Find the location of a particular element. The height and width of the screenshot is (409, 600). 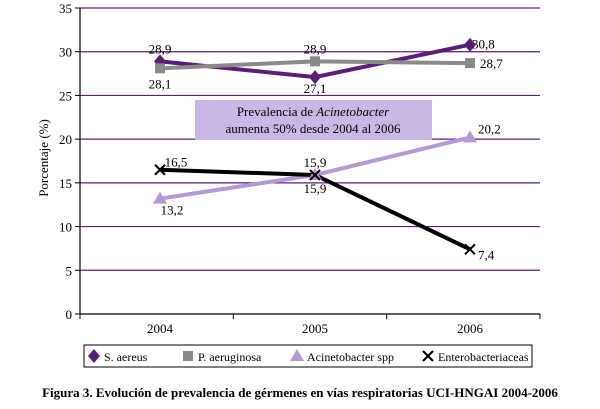

annotation-line-1: Prevalencia de Acinetobacter is located at coordinates (313, 111).